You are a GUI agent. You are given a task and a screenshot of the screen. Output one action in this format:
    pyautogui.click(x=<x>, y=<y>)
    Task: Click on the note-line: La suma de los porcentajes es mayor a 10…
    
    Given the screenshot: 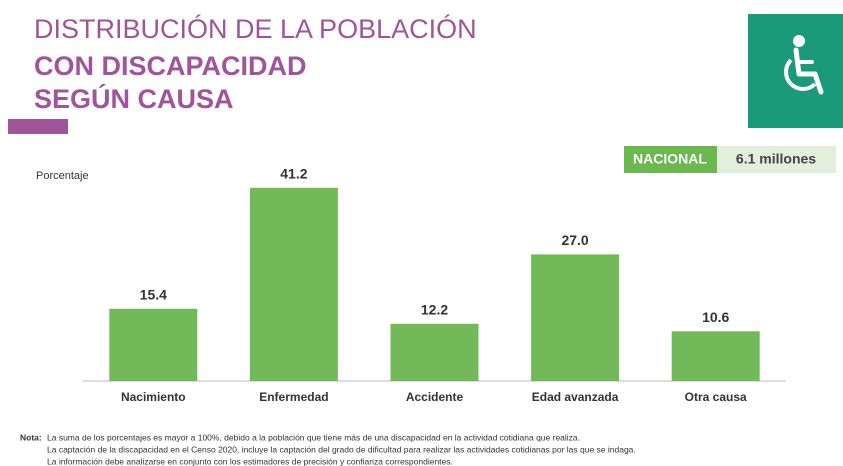 What is the action you would take?
    pyautogui.click(x=313, y=437)
    